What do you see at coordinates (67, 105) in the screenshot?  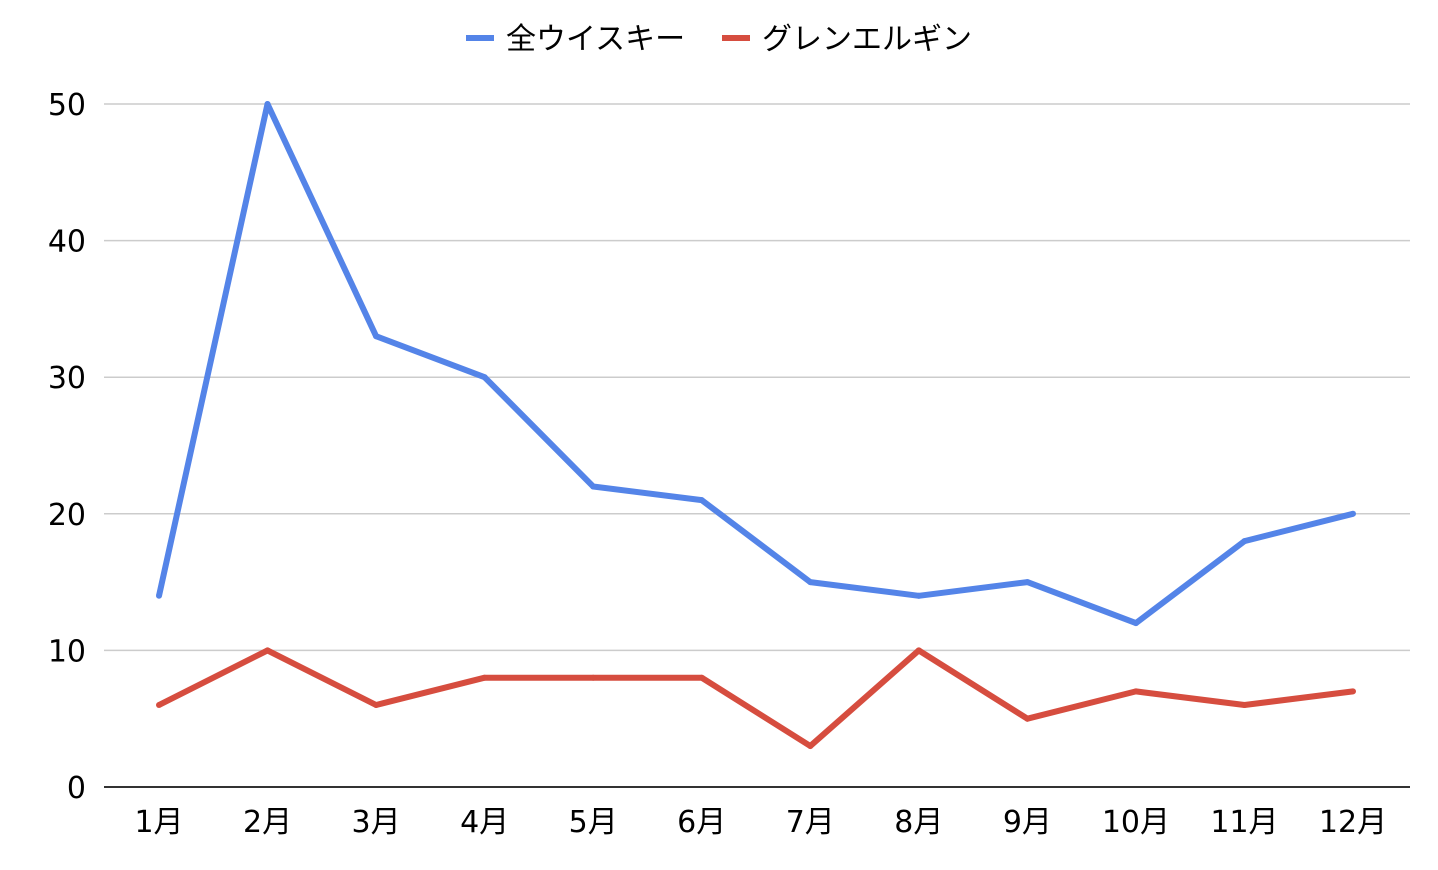 I see `y-tick-label: 50` at bounding box center [67, 105].